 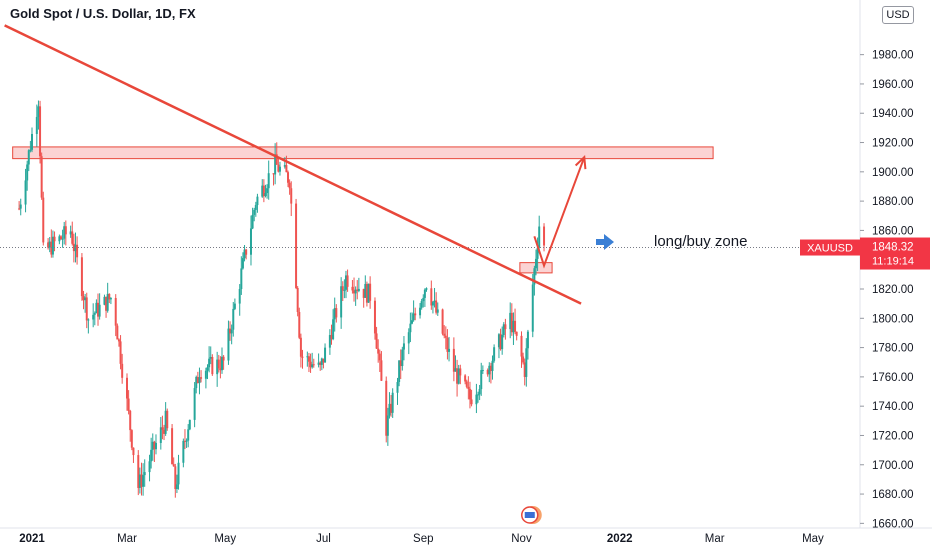 I want to click on currency-badge: USD, so click(x=898, y=15).